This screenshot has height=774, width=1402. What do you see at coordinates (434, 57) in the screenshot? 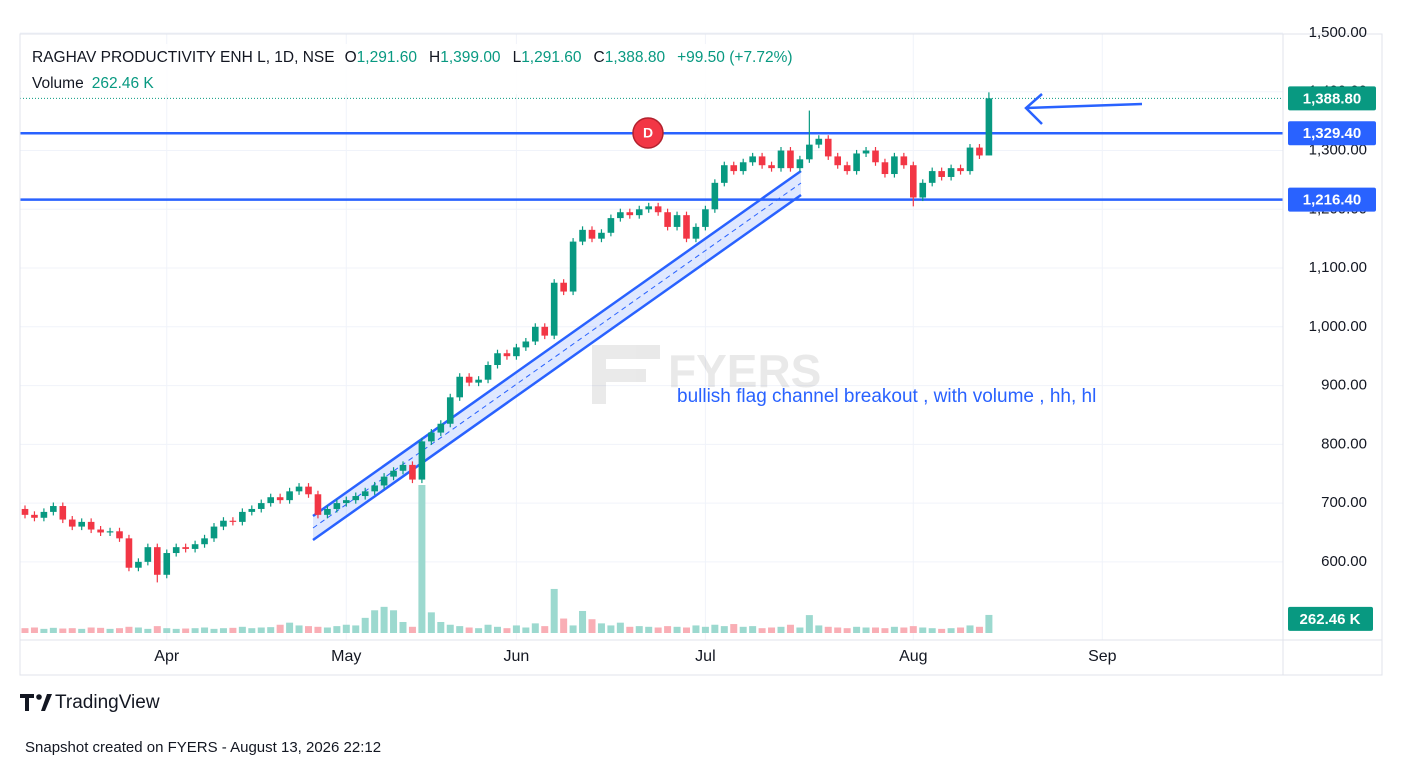
I see `ohlc-key: H` at bounding box center [434, 57].